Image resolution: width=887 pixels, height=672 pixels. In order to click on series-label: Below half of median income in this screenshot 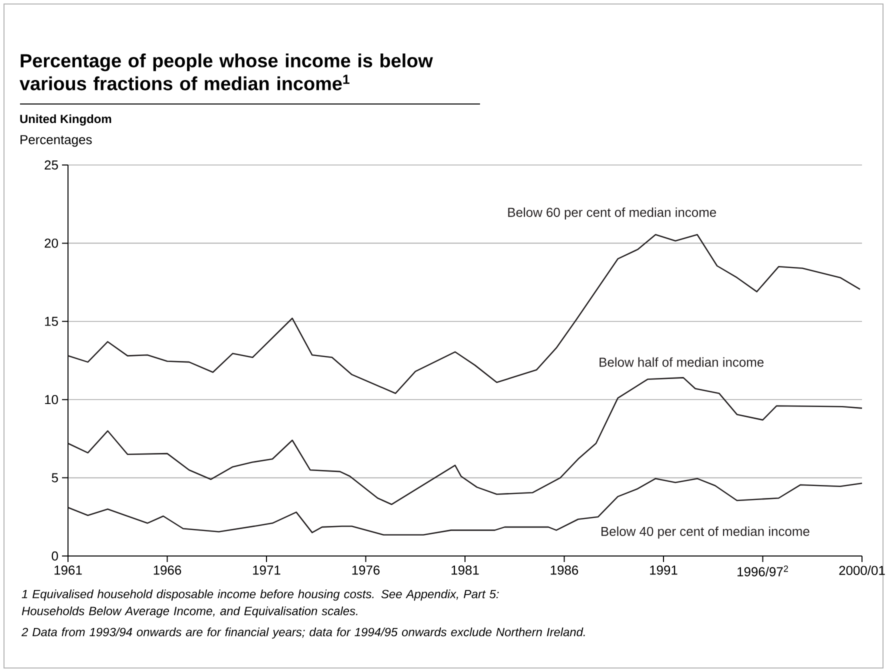, I will do `click(682, 362)`.